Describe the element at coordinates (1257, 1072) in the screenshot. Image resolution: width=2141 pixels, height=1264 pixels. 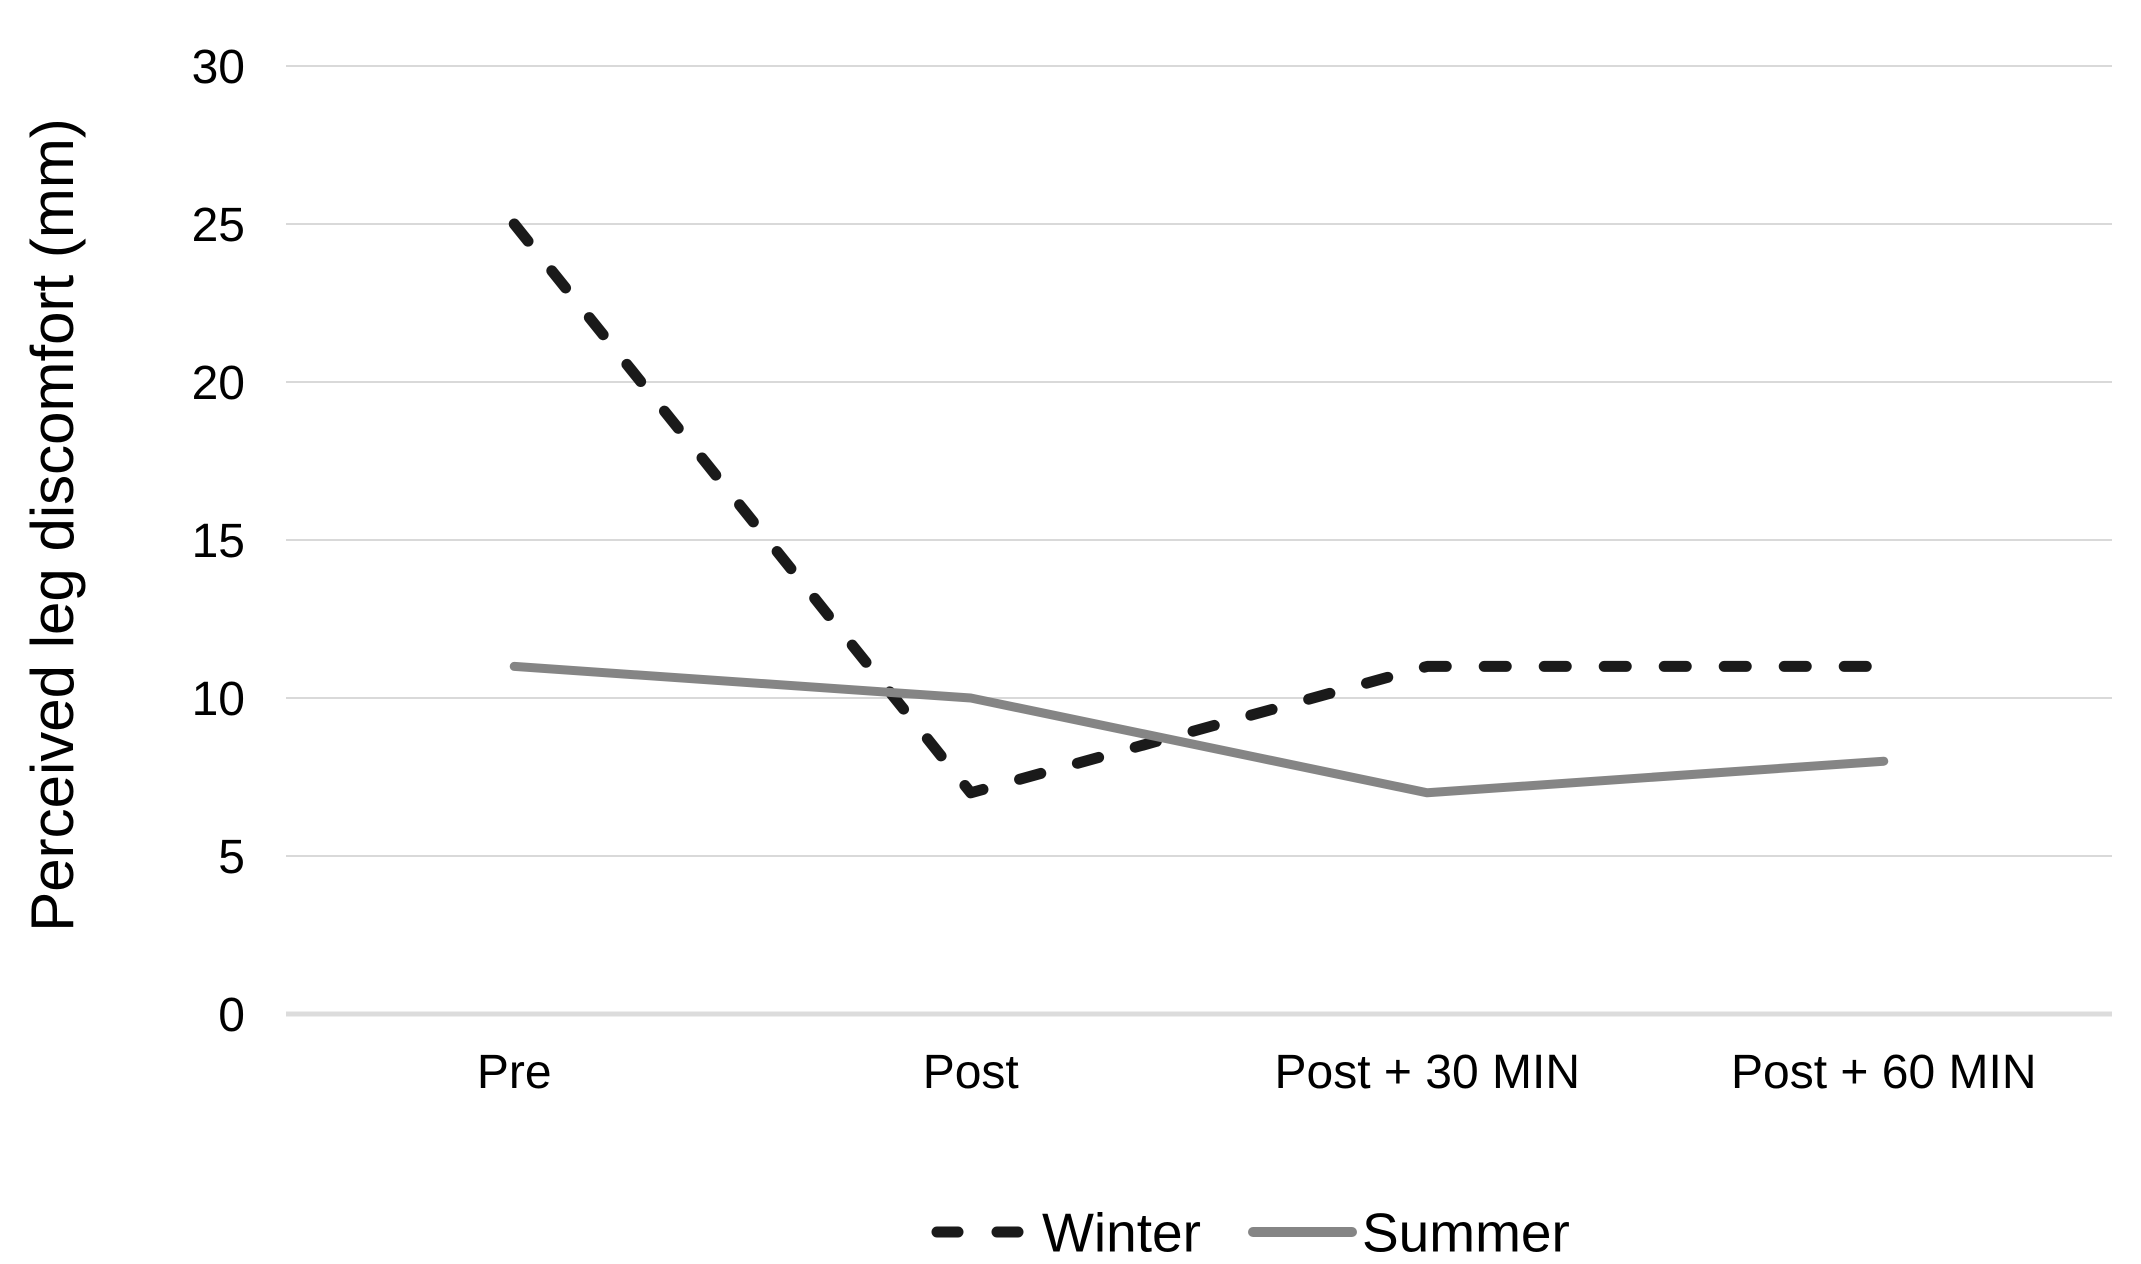
I see `x-axis-category-labels: Pre Post Post + 30 MIN Post + 60 MIN` at that location.